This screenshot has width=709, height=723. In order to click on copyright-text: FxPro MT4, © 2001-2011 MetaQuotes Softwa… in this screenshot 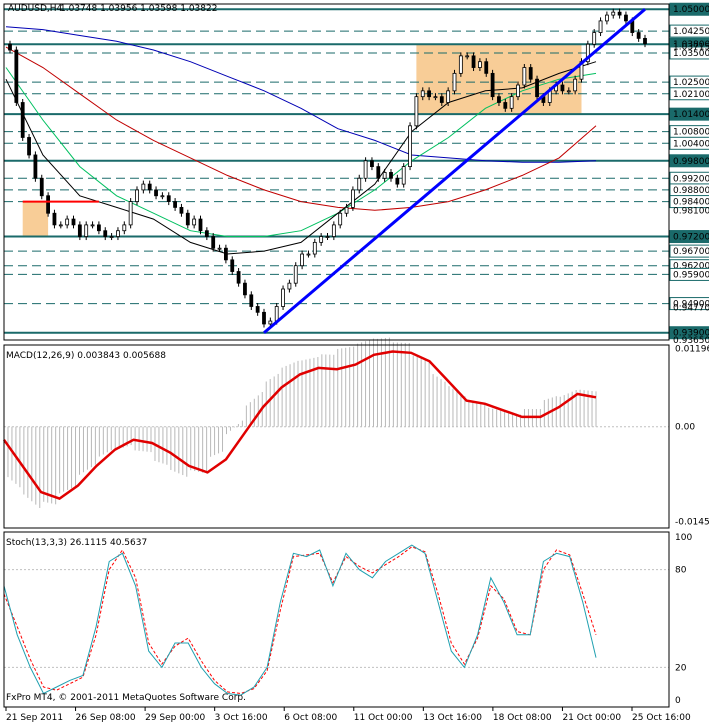, I will do `click(126, 698)`.